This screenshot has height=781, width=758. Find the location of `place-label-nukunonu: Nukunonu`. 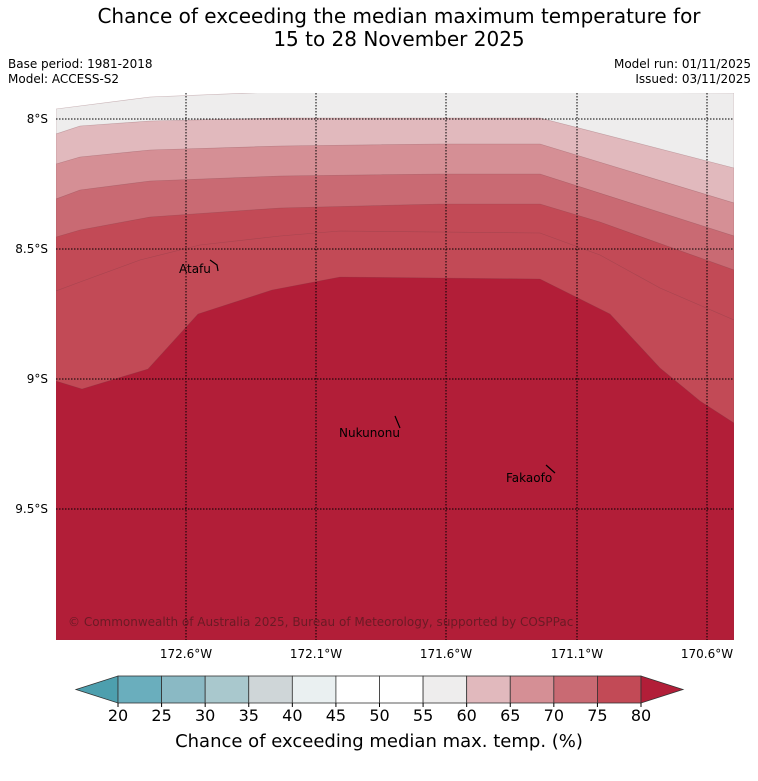

place-label-nukunonu: Nukunonu is located at coordinates (369, 433).